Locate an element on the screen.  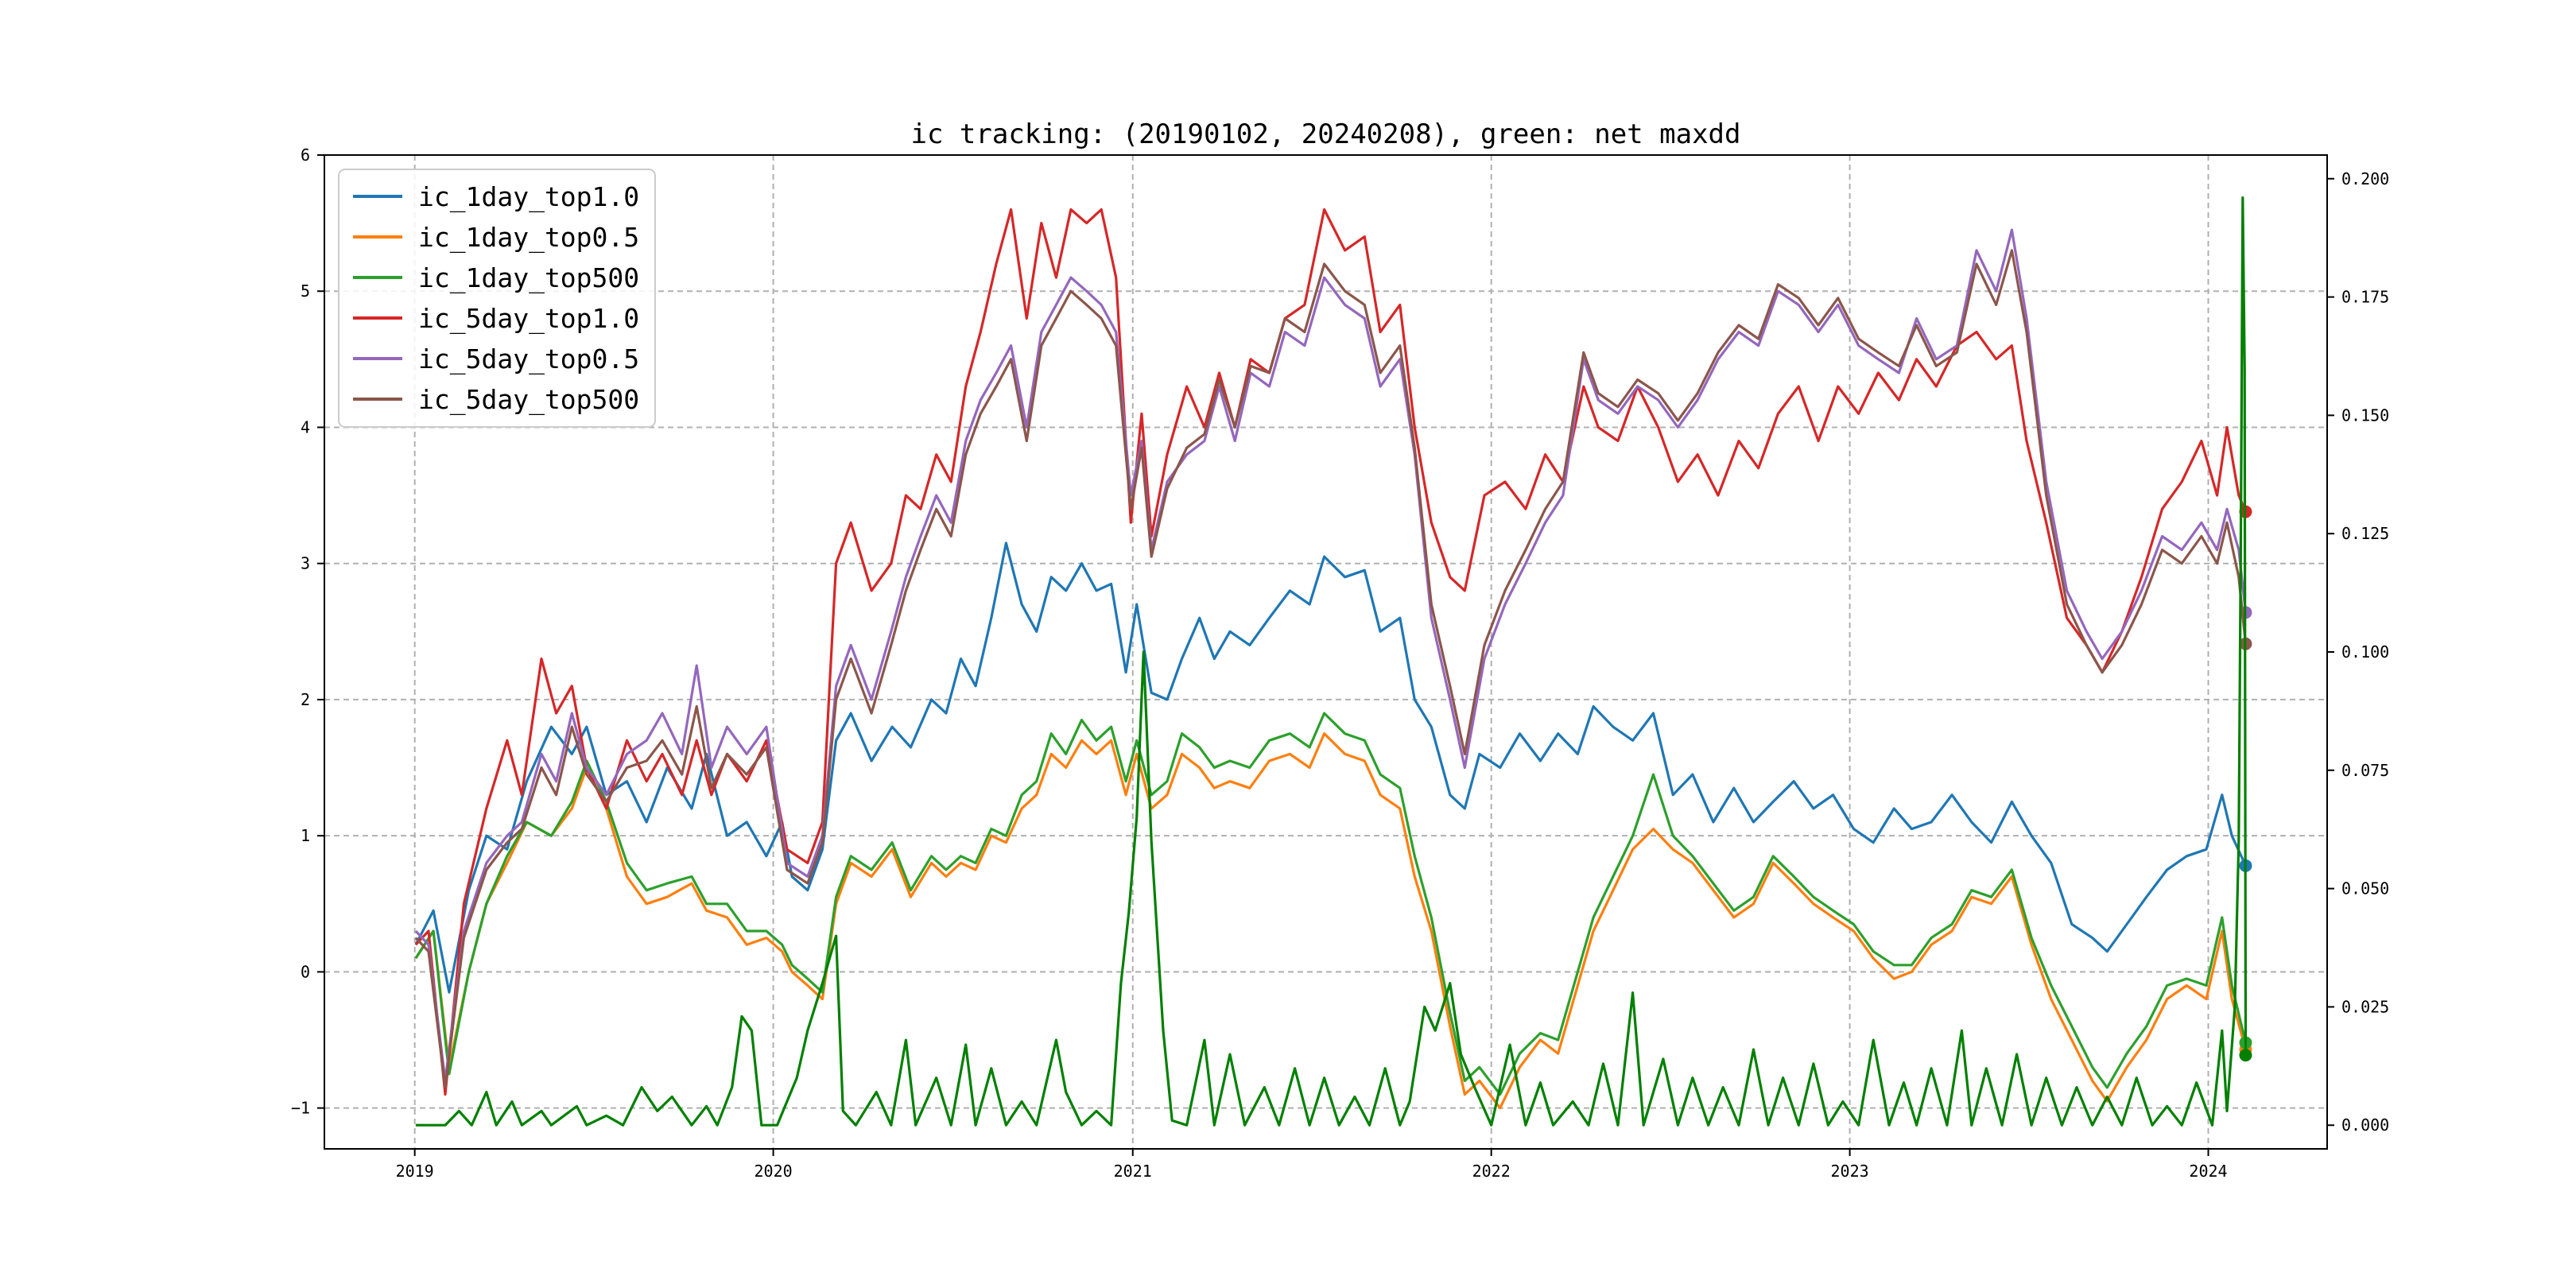
y-right-tick-label: 0.175 is located at coordinates (2365, 297).